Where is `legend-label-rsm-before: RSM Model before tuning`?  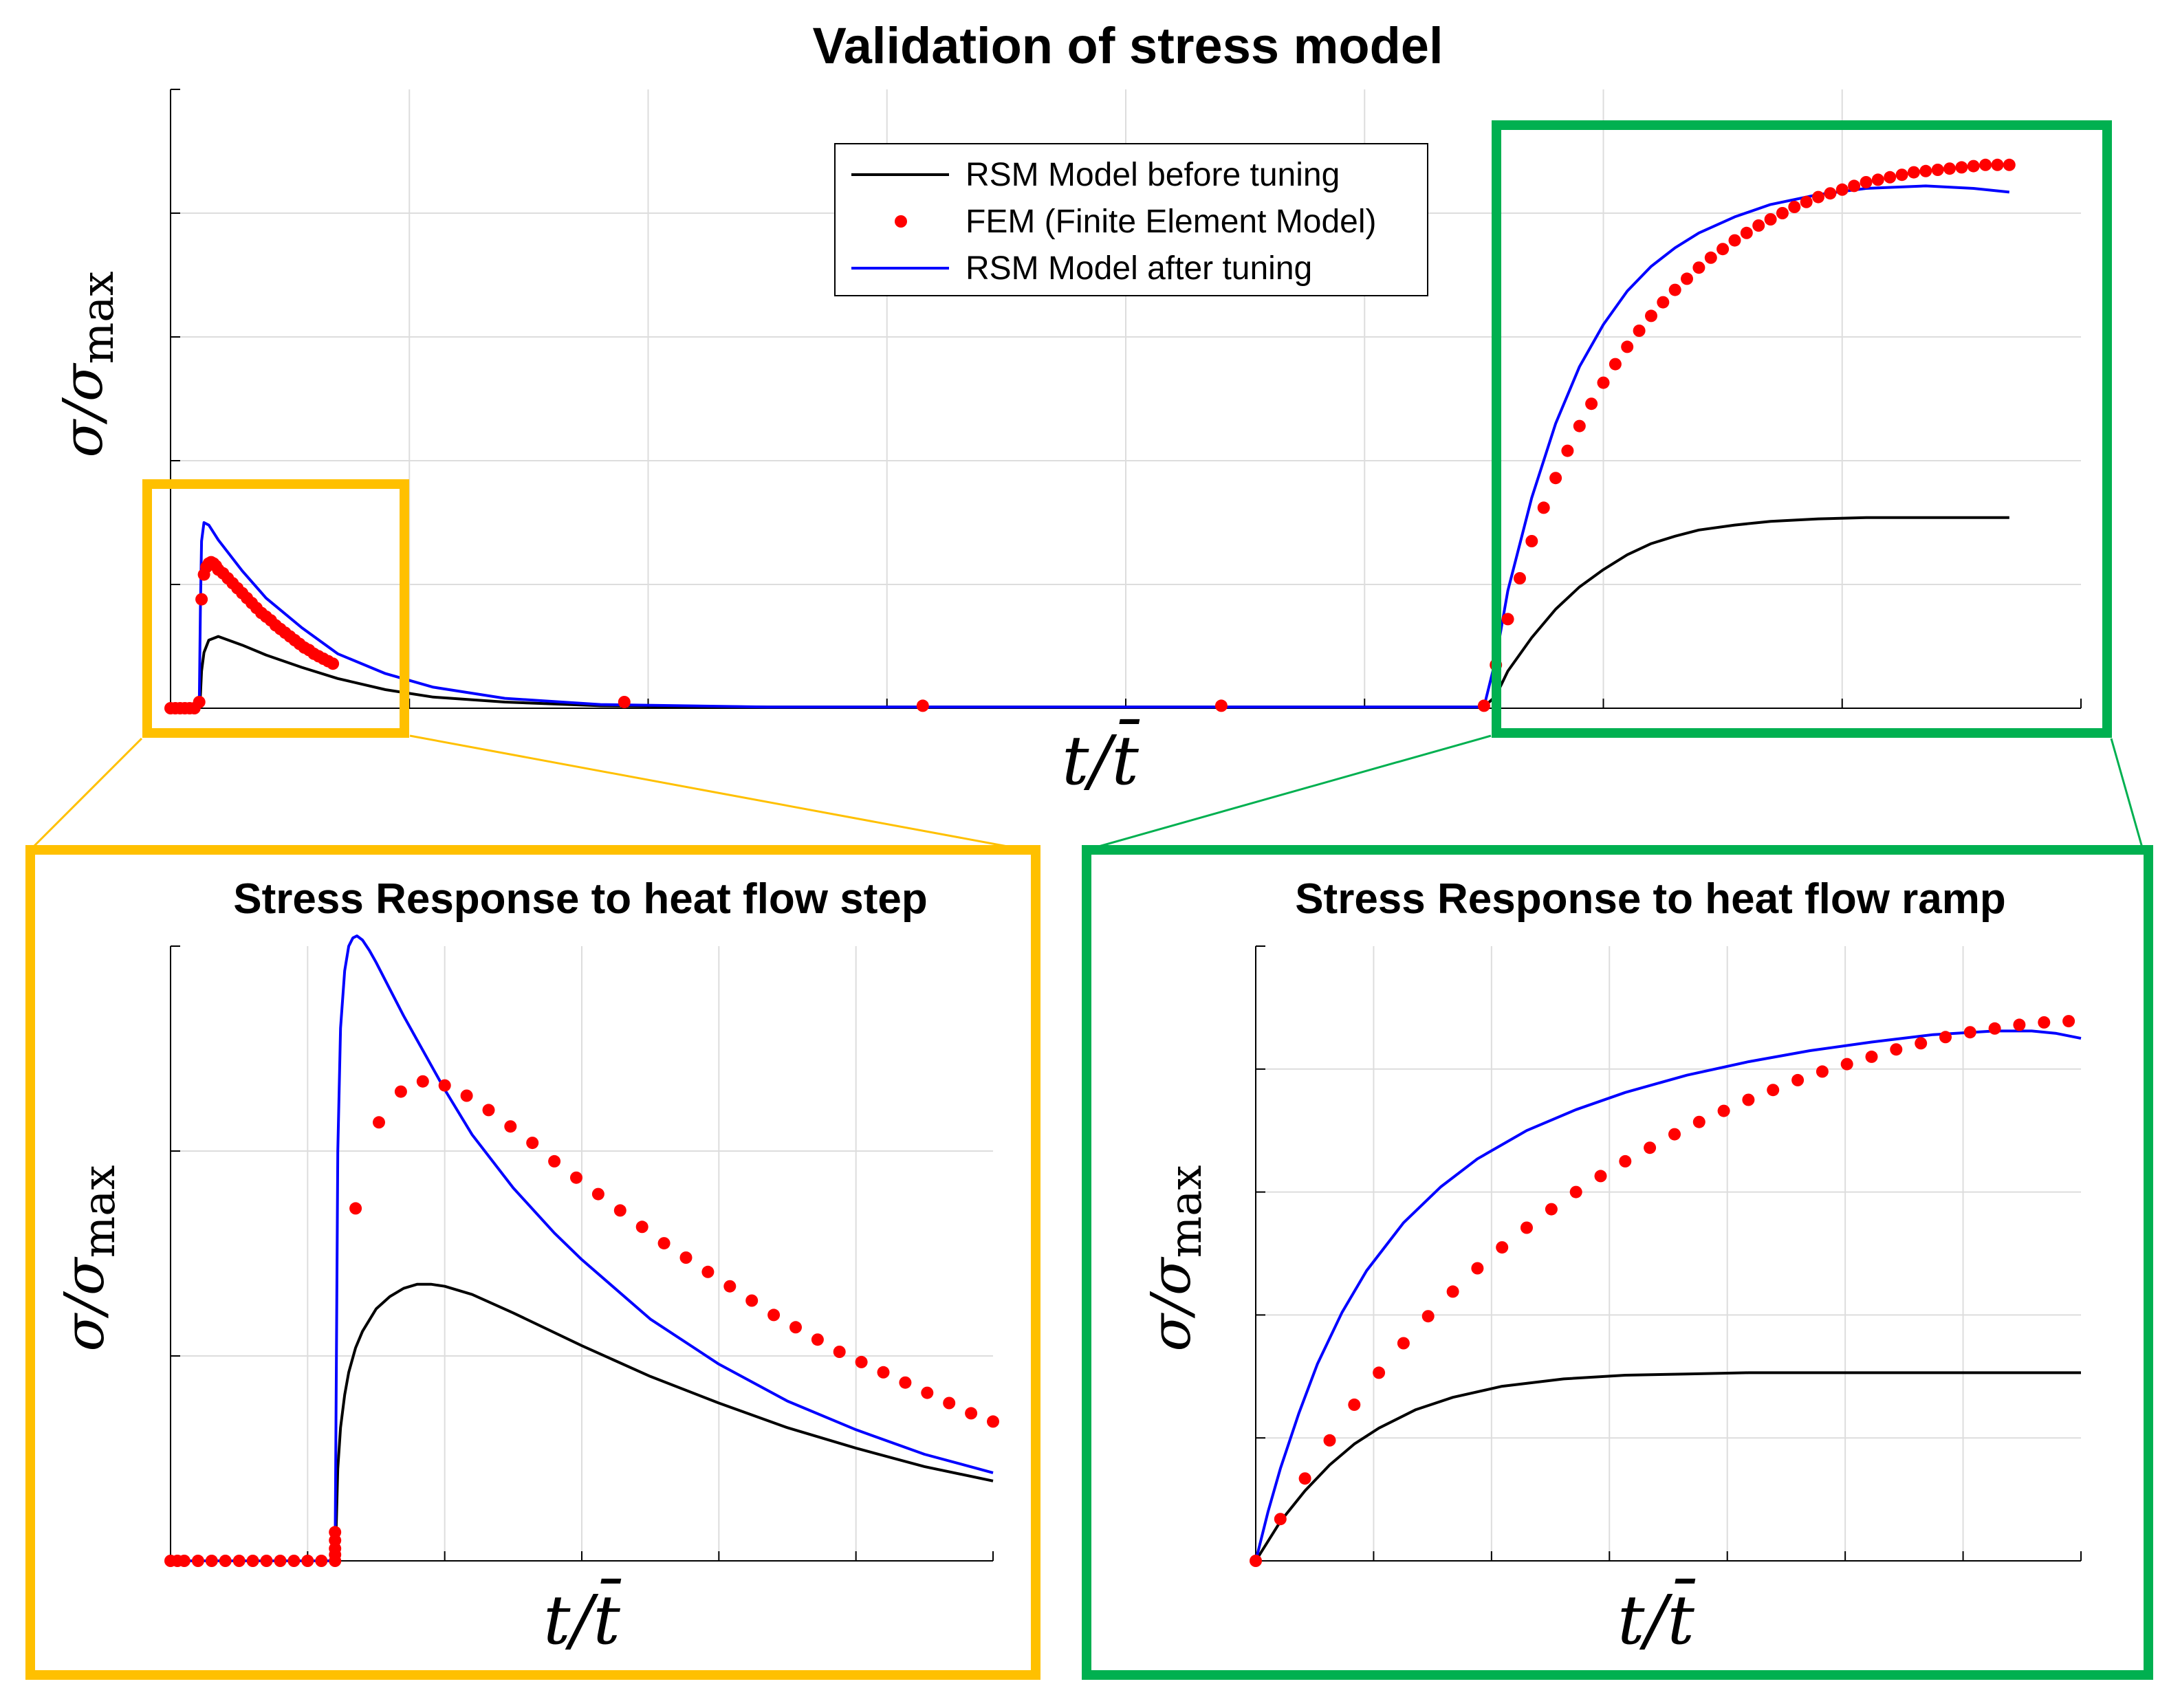
legend-label-rsm-before: RSM Model before tuning is located at coordinates (1153, 175).